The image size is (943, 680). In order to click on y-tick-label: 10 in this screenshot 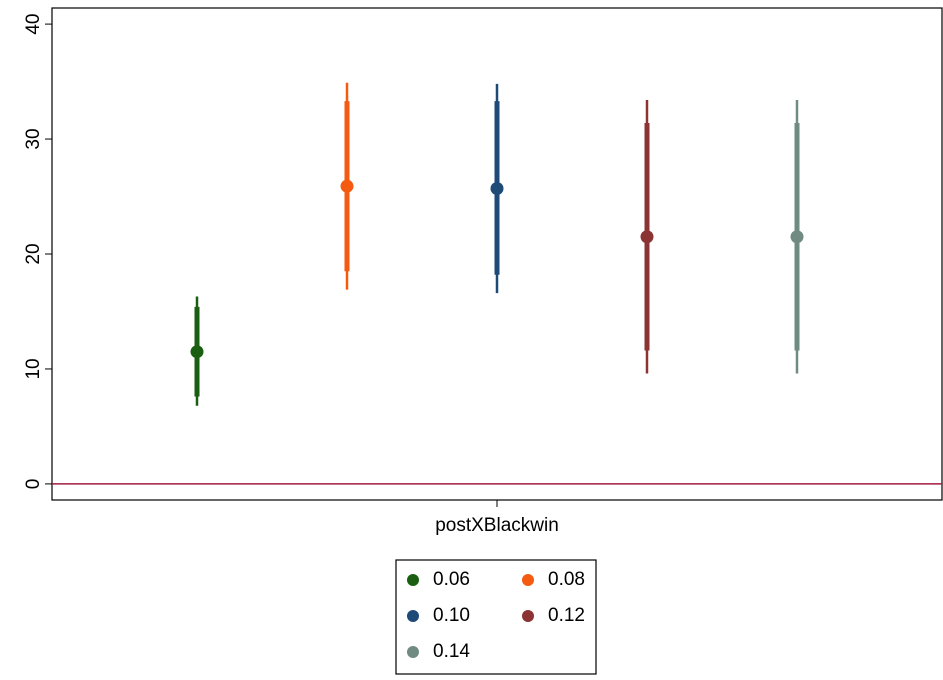, I will do `click(33, 368)`.